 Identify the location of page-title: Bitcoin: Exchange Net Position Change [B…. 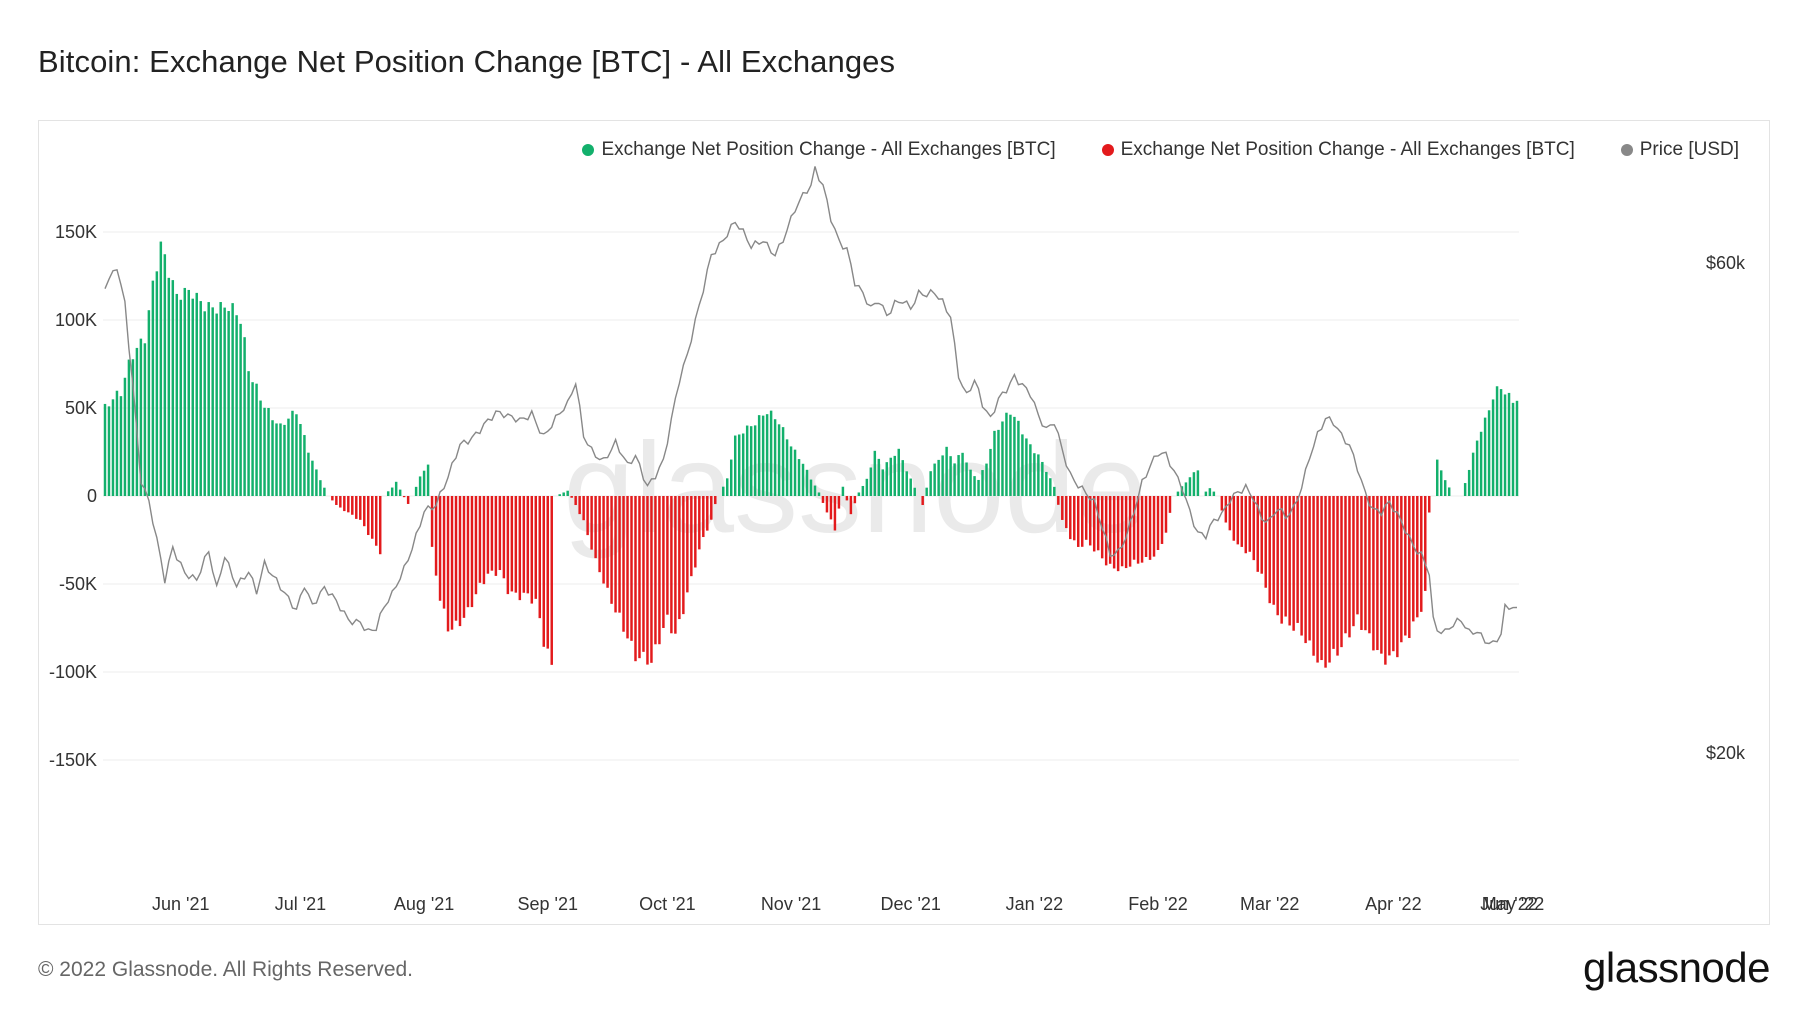
(467, 61).